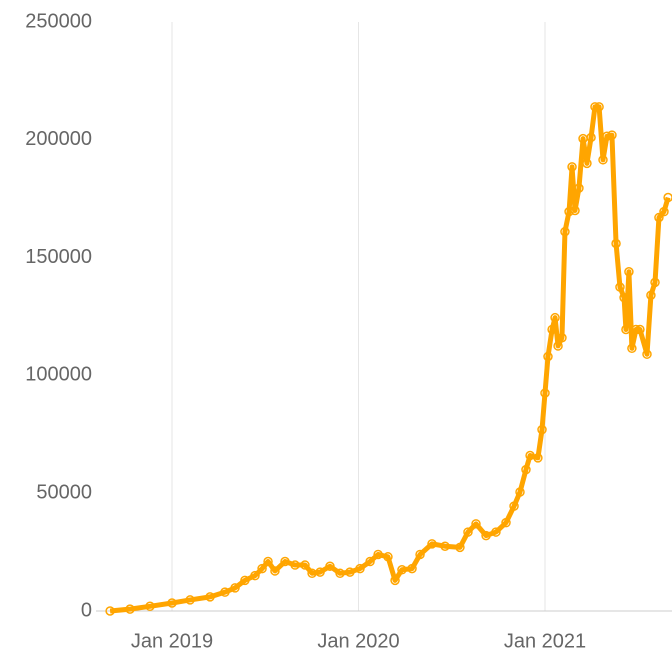  What do you see at coordinates (358, 641) in the screenshot?
I see `x-tick-label: Jan 2020` at bounding box center [358, 641].